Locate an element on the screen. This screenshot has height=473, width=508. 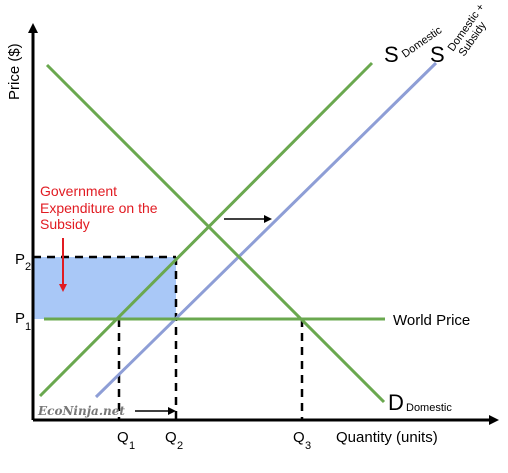
svg-text: Government is located at coordinates (78, 191).